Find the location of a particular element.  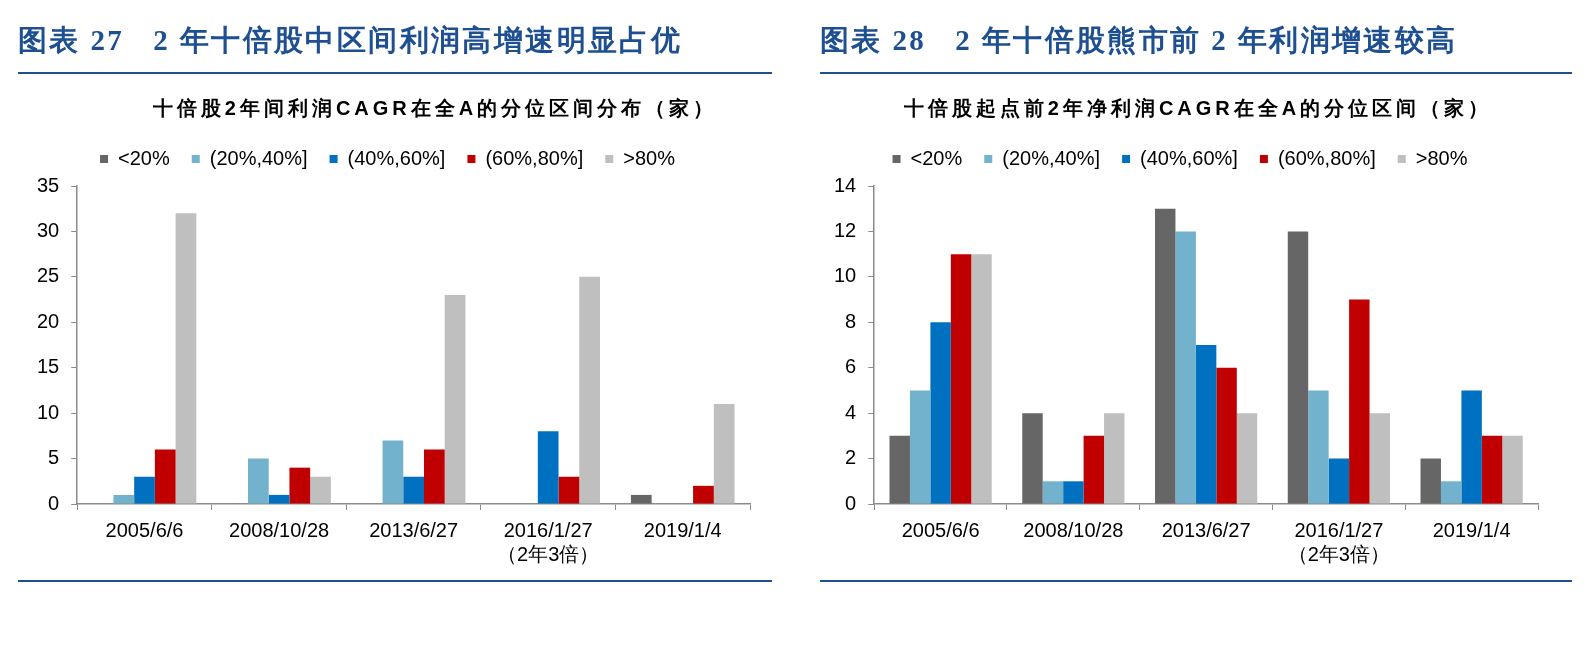

y-tick-label: 12 is located at coordinates (845, 229).